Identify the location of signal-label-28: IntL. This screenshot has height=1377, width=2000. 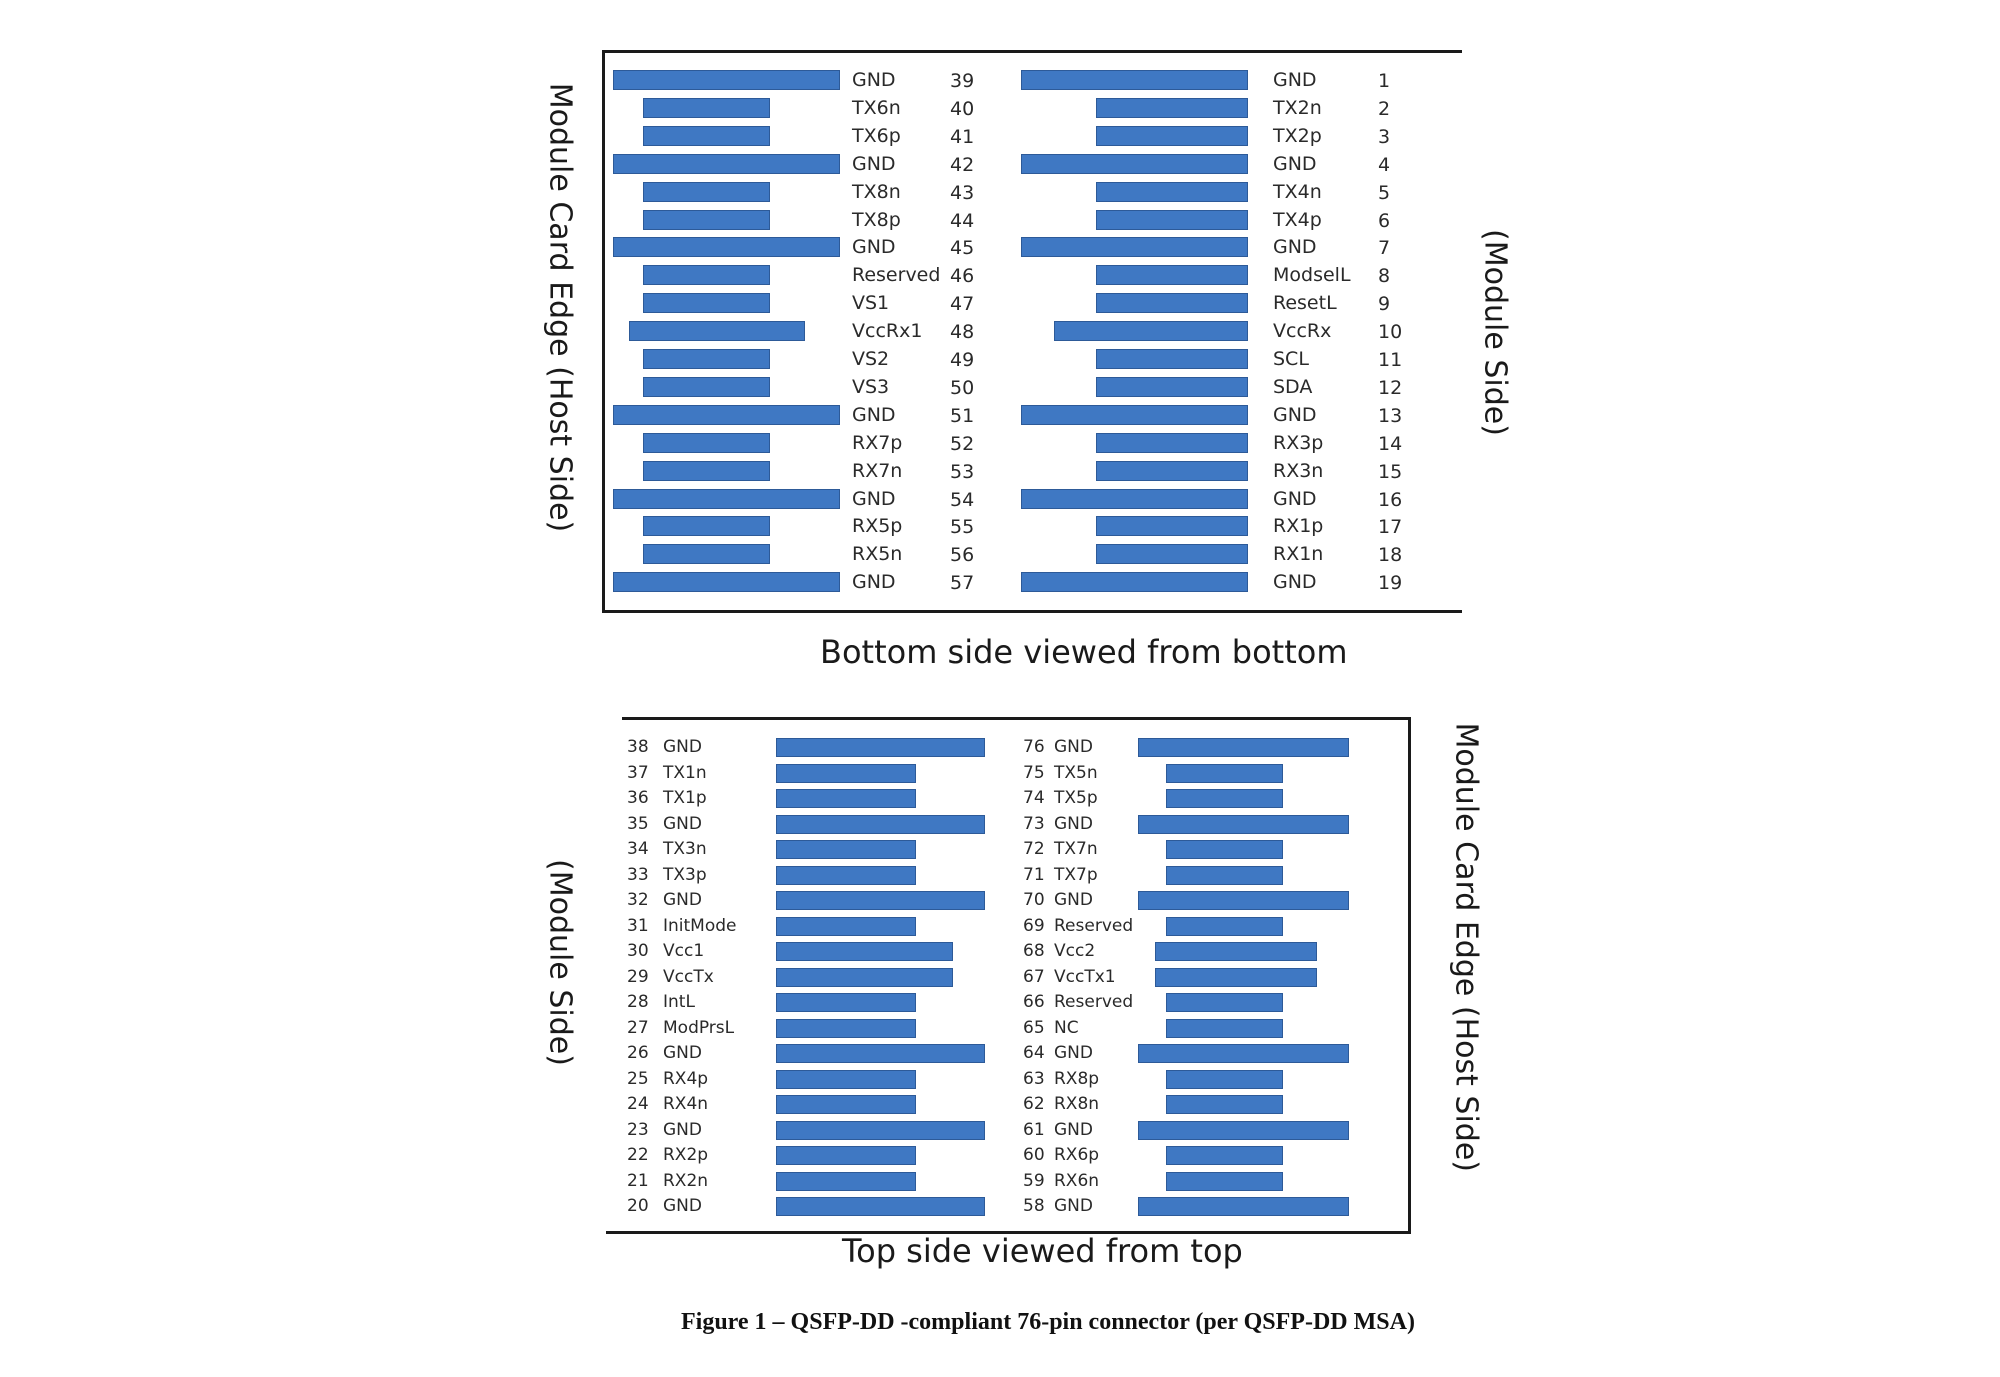
(679, 1002).